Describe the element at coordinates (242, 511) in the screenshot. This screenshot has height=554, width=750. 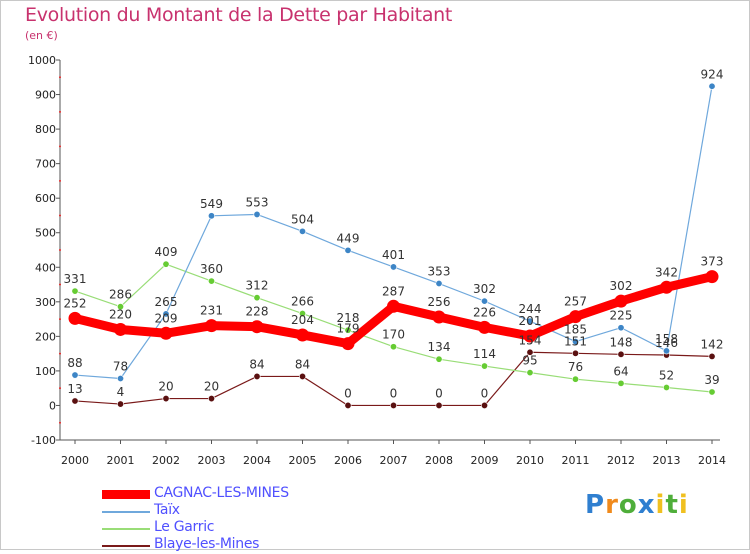
I see `legend-item-taix: Taïx` at that location.